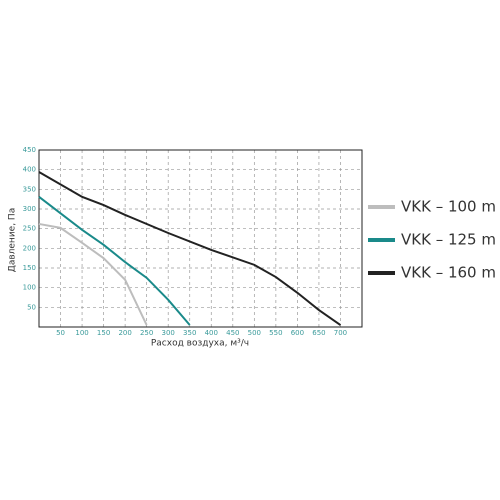 This screenshot has width=500, height=500. Describe the element at coordinates (340, 333) in the screenshot. I see `x-tick-label: 700` at that location.